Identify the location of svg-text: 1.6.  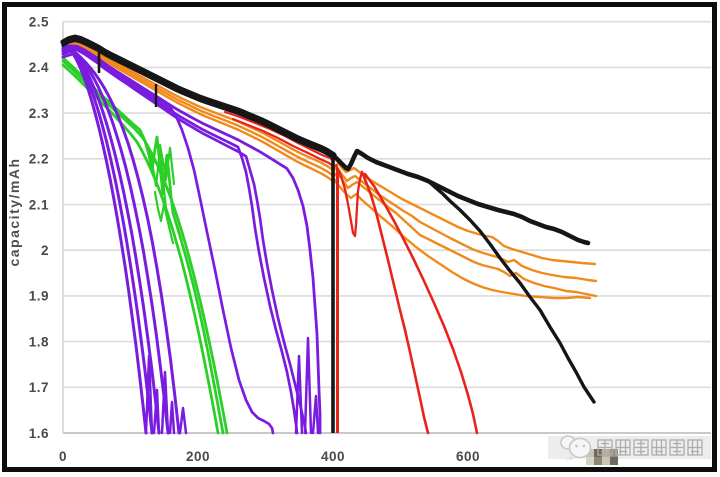
(39, 433).